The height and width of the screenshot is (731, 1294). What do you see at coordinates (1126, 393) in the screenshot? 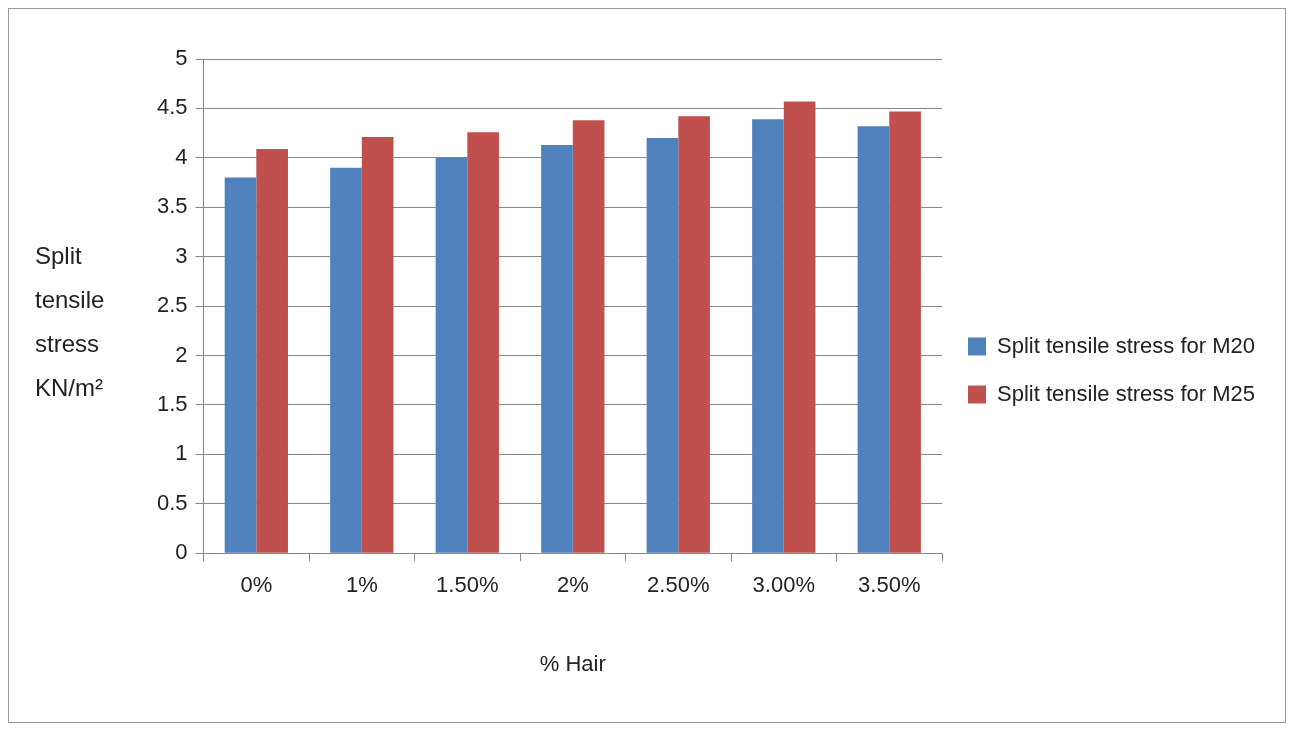
I see `legend-label: Split tensile stress for M25` at bounding box center [1126, 393].